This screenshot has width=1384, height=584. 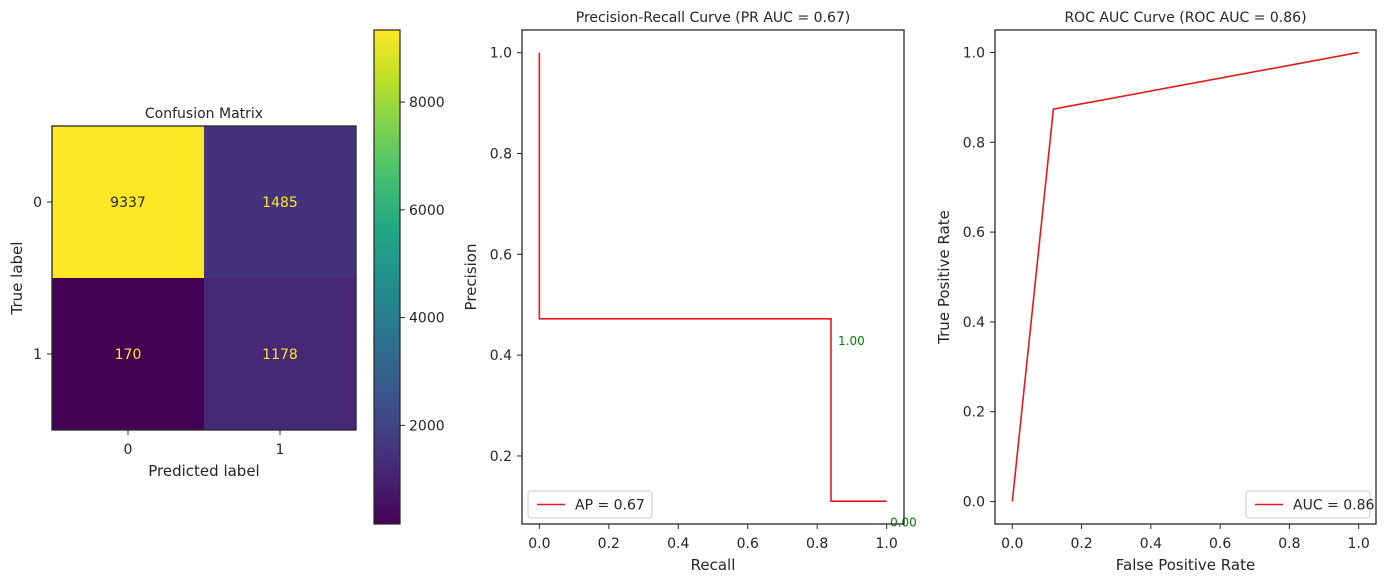 What do you see at coordinates (203, 471) in the screenshot?
I see `x-axis-label: Predicted label` at bounding box center [203, 471].